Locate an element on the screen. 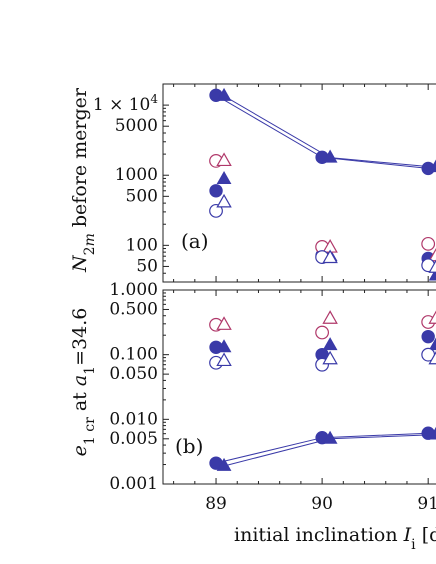 The height and width of the screenshot is (564, 436). y-tick-label: 0.100 is located at coordinates (133, 355).